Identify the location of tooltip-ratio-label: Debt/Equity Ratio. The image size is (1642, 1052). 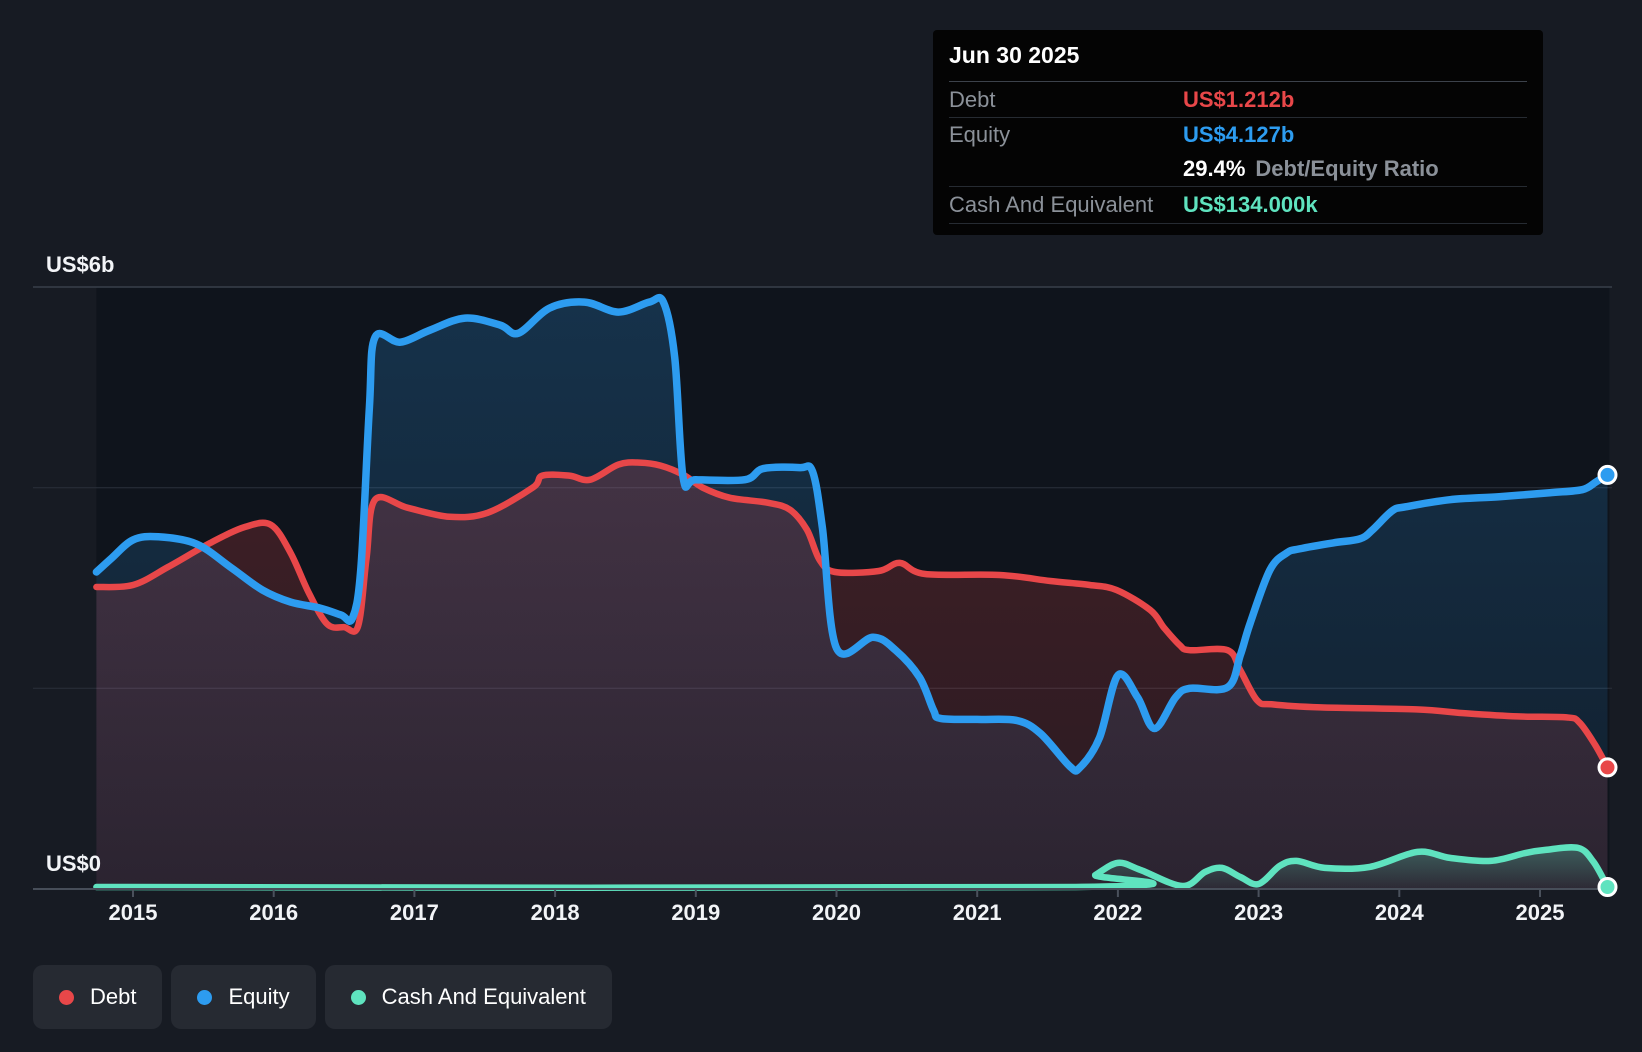
(1347, 168).